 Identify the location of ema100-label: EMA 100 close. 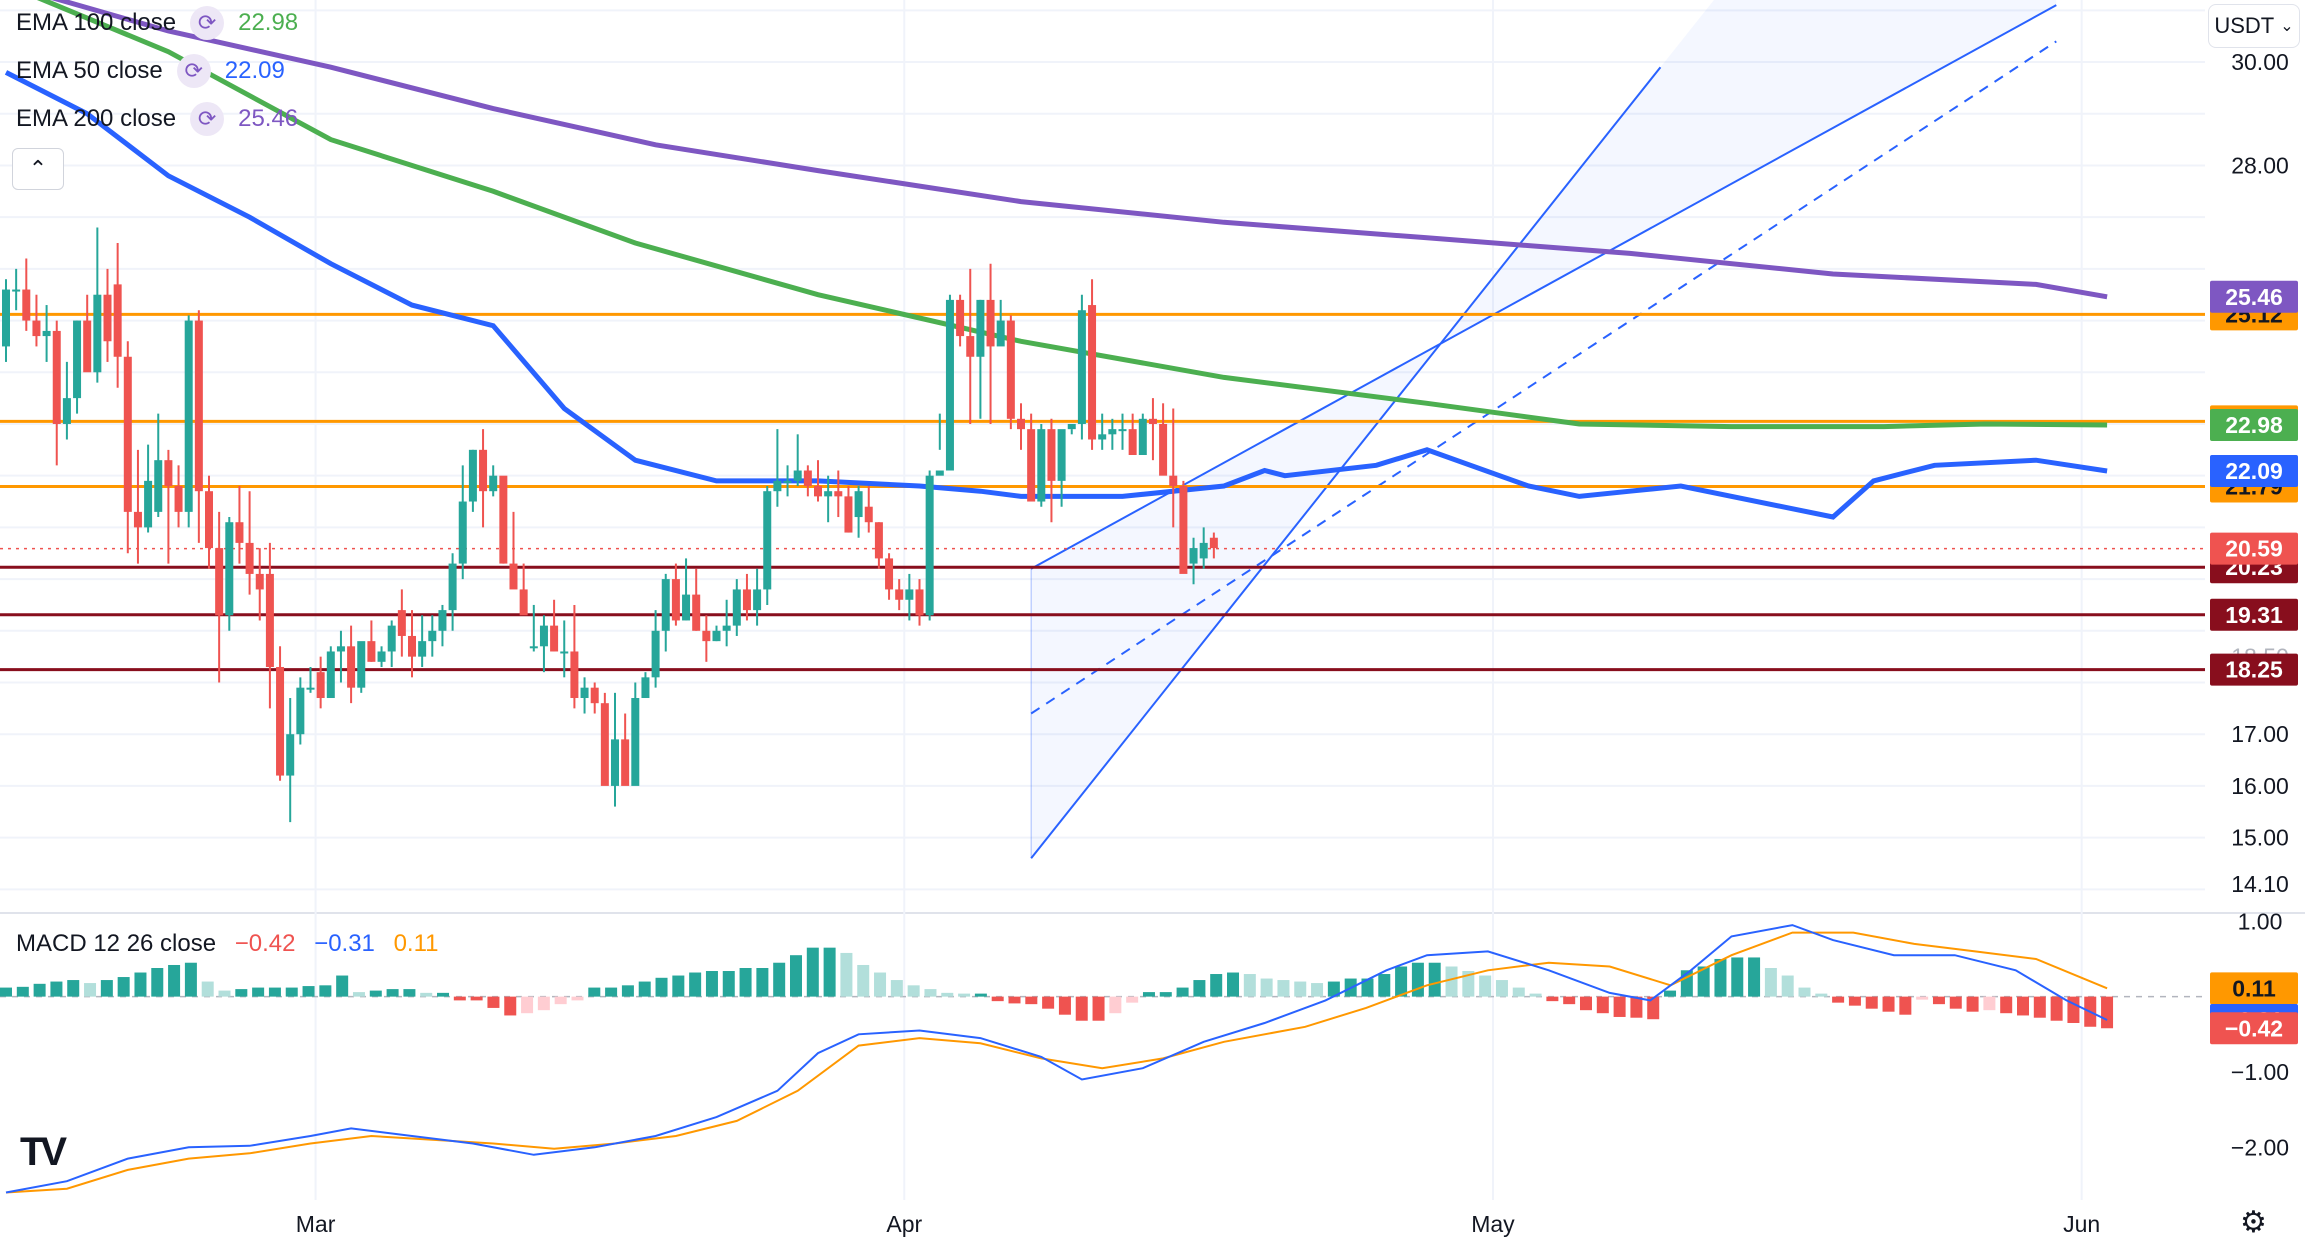
(96, 23).